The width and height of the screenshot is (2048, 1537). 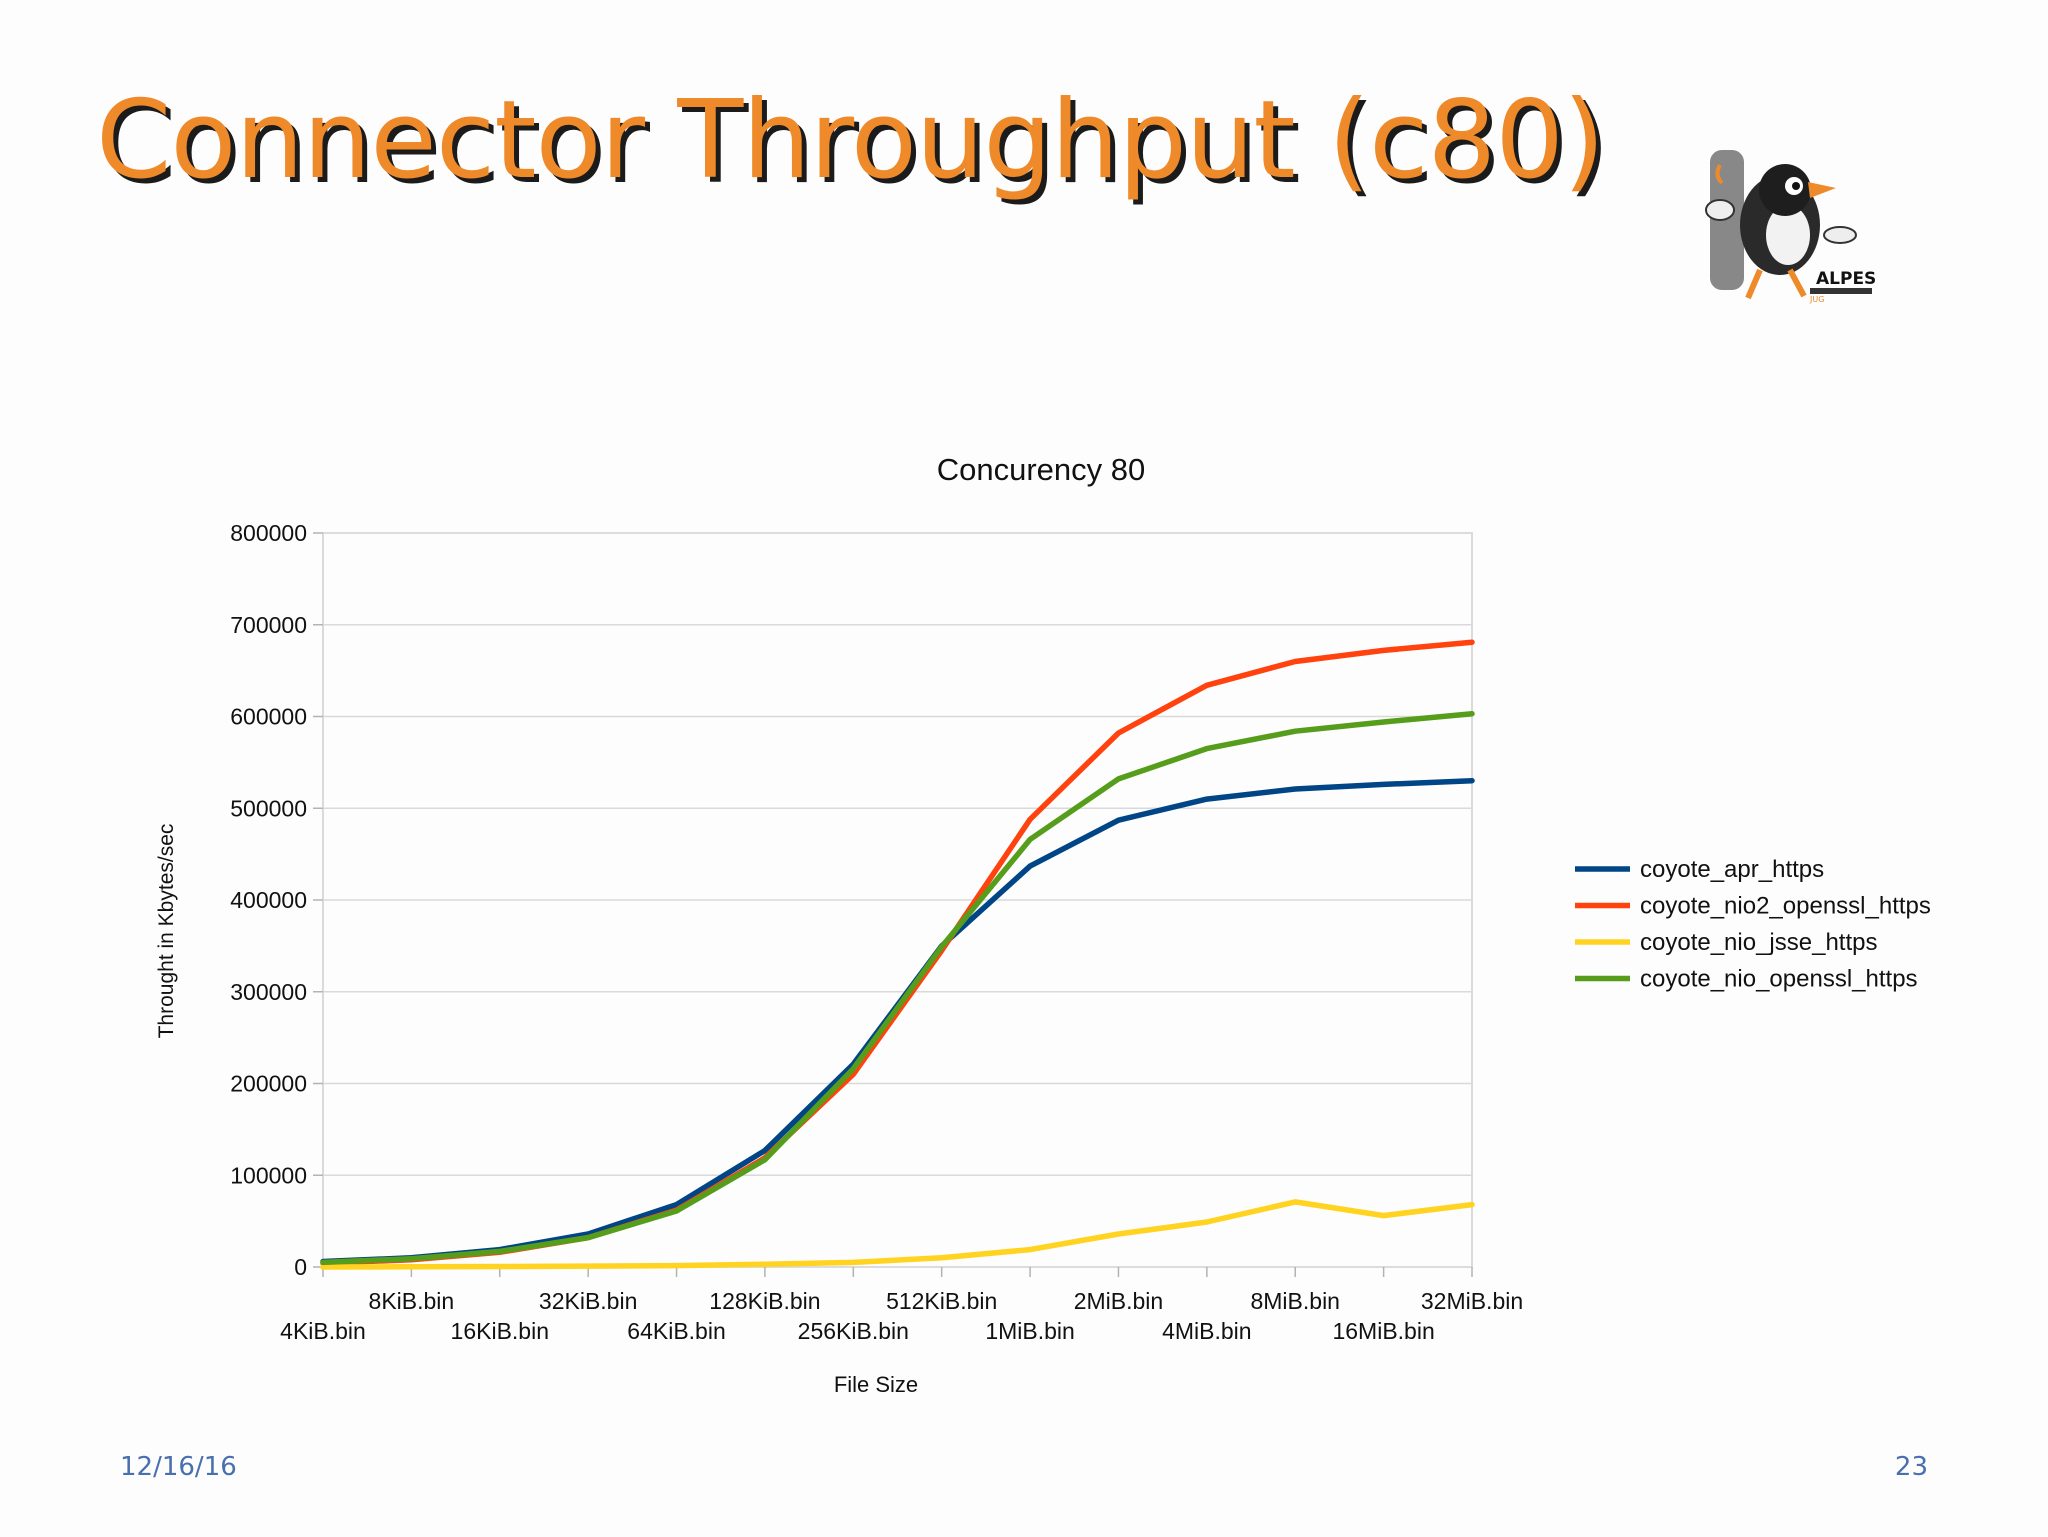 What do you see at coordinates (588, 1301) in the screenshot?
I see `x-tick-label: 32KiB.bin` at bounding box center [588, 1301].